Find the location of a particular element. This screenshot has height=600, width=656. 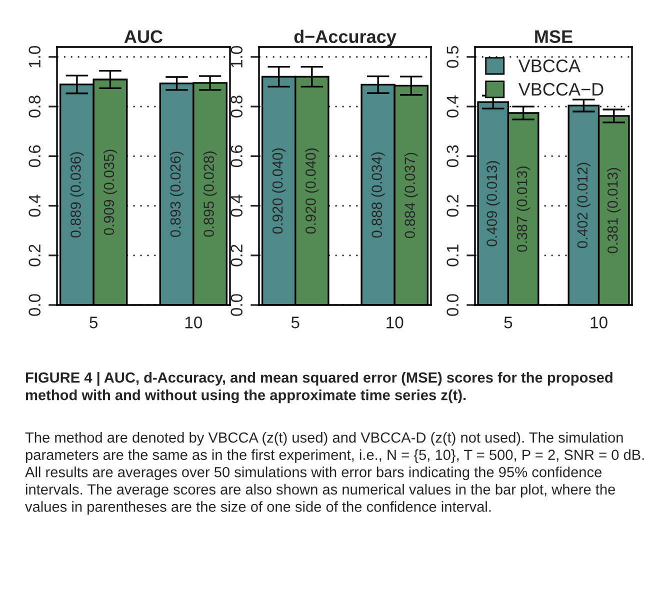

y-tick-label: 0.5 is located at coordinates (452, 57).